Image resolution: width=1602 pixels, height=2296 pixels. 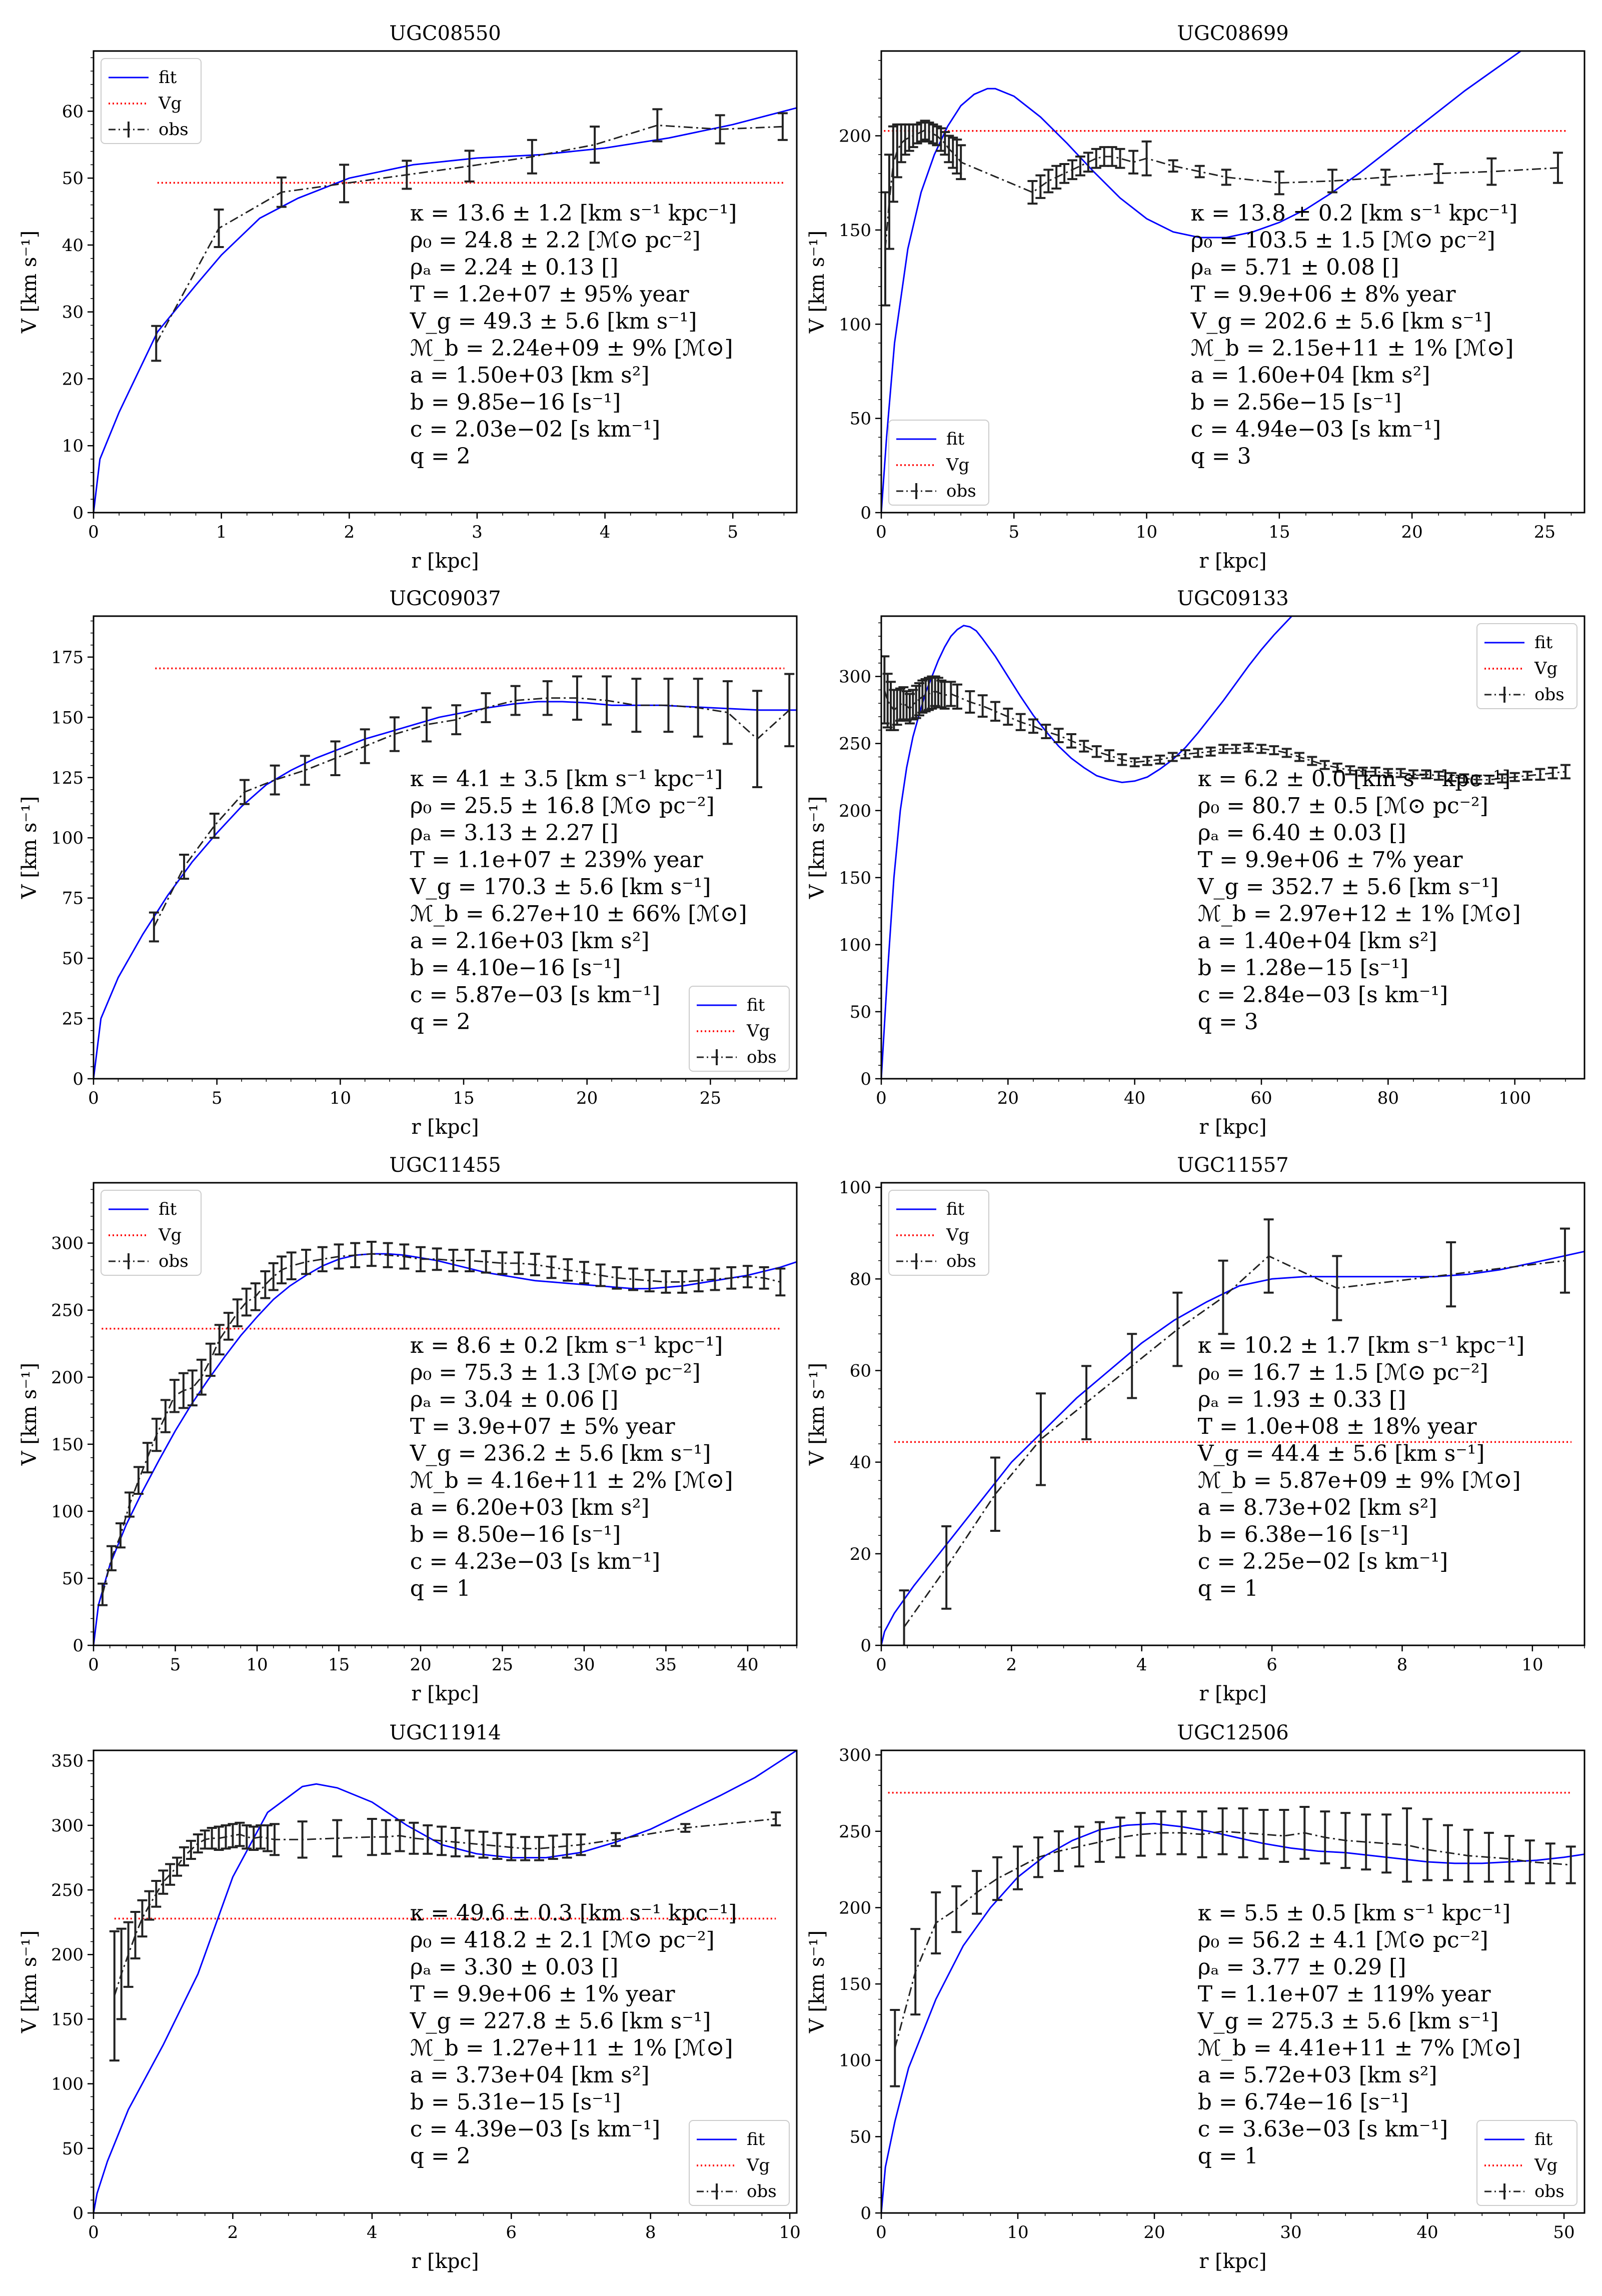 I want to click on x-tick-label: 40, so click(x=747, y=1665).